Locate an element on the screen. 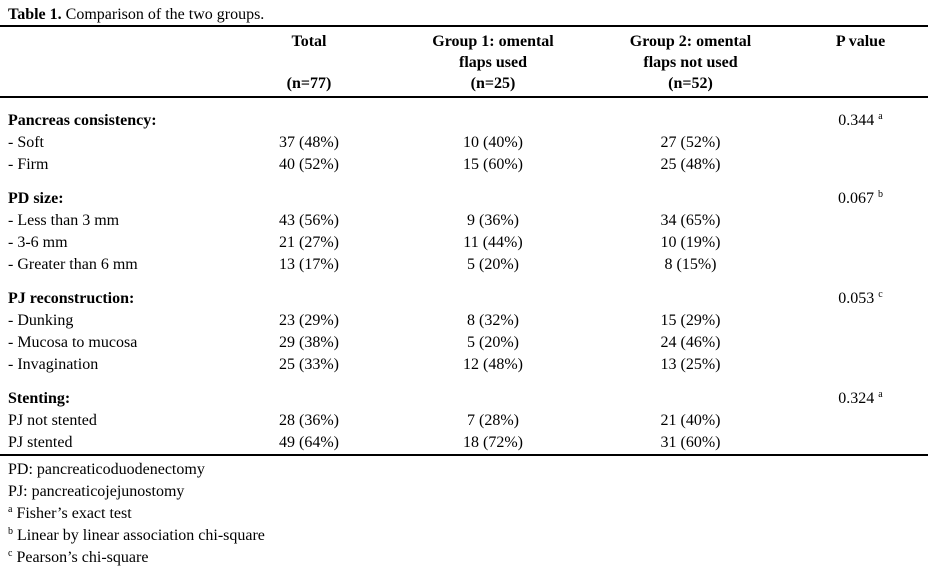 The image size is (928, 569). total-value: 21 (27%) is located at coordinates (309, 242).